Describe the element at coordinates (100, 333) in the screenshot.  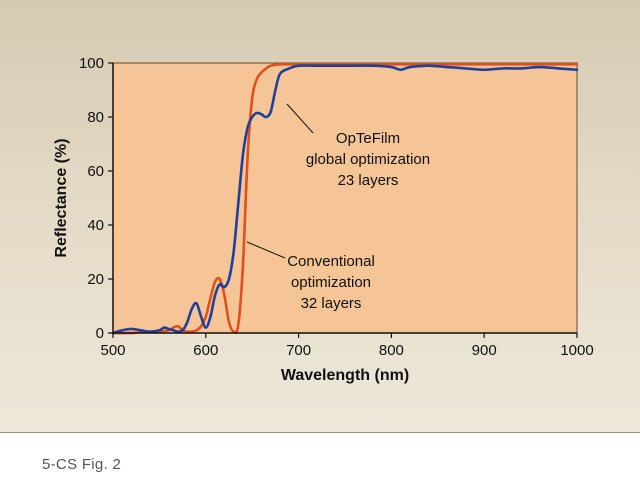
I see `y-tick-label: 0` at that location.